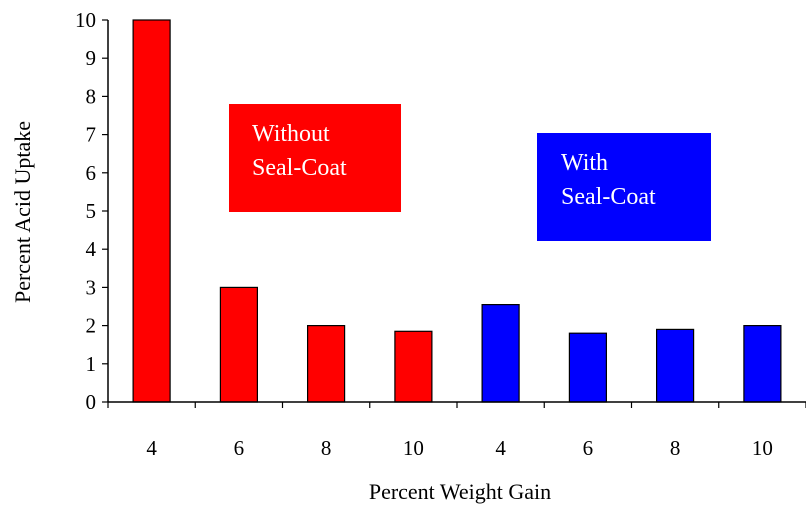  Describe the element at coordinates (91, 326) in the screenshot. I see `y-tick-label: 2` at that location.